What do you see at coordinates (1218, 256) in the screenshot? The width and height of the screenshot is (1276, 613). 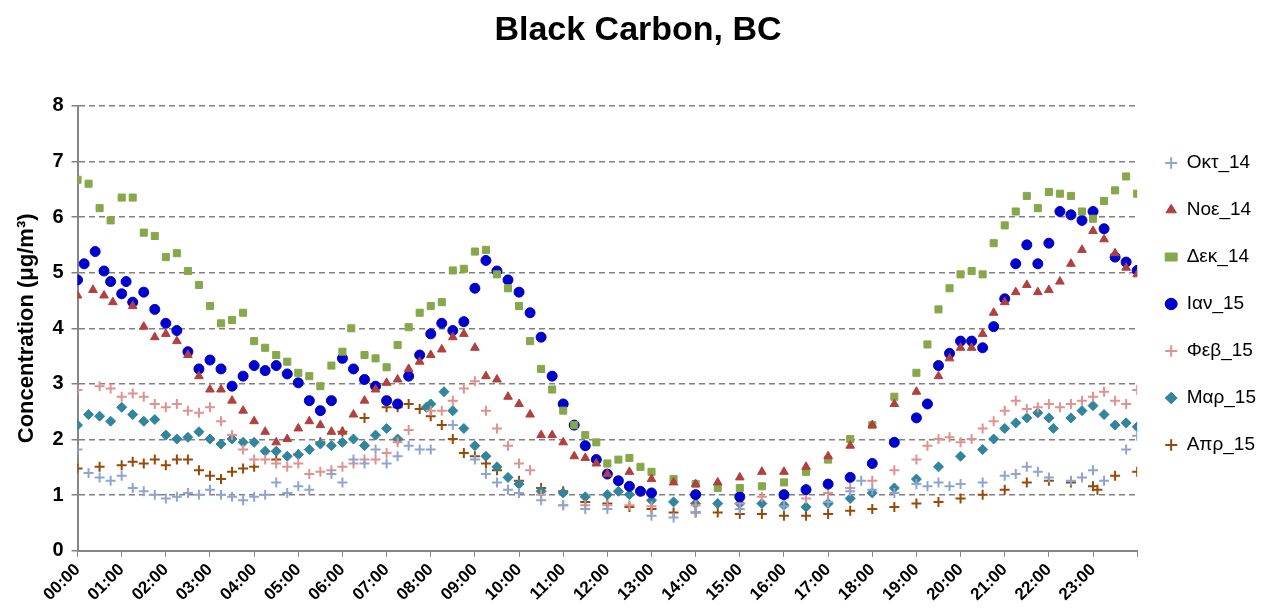 I see `legend-label: Δεκ_14` at bounding box center [1218, 256].